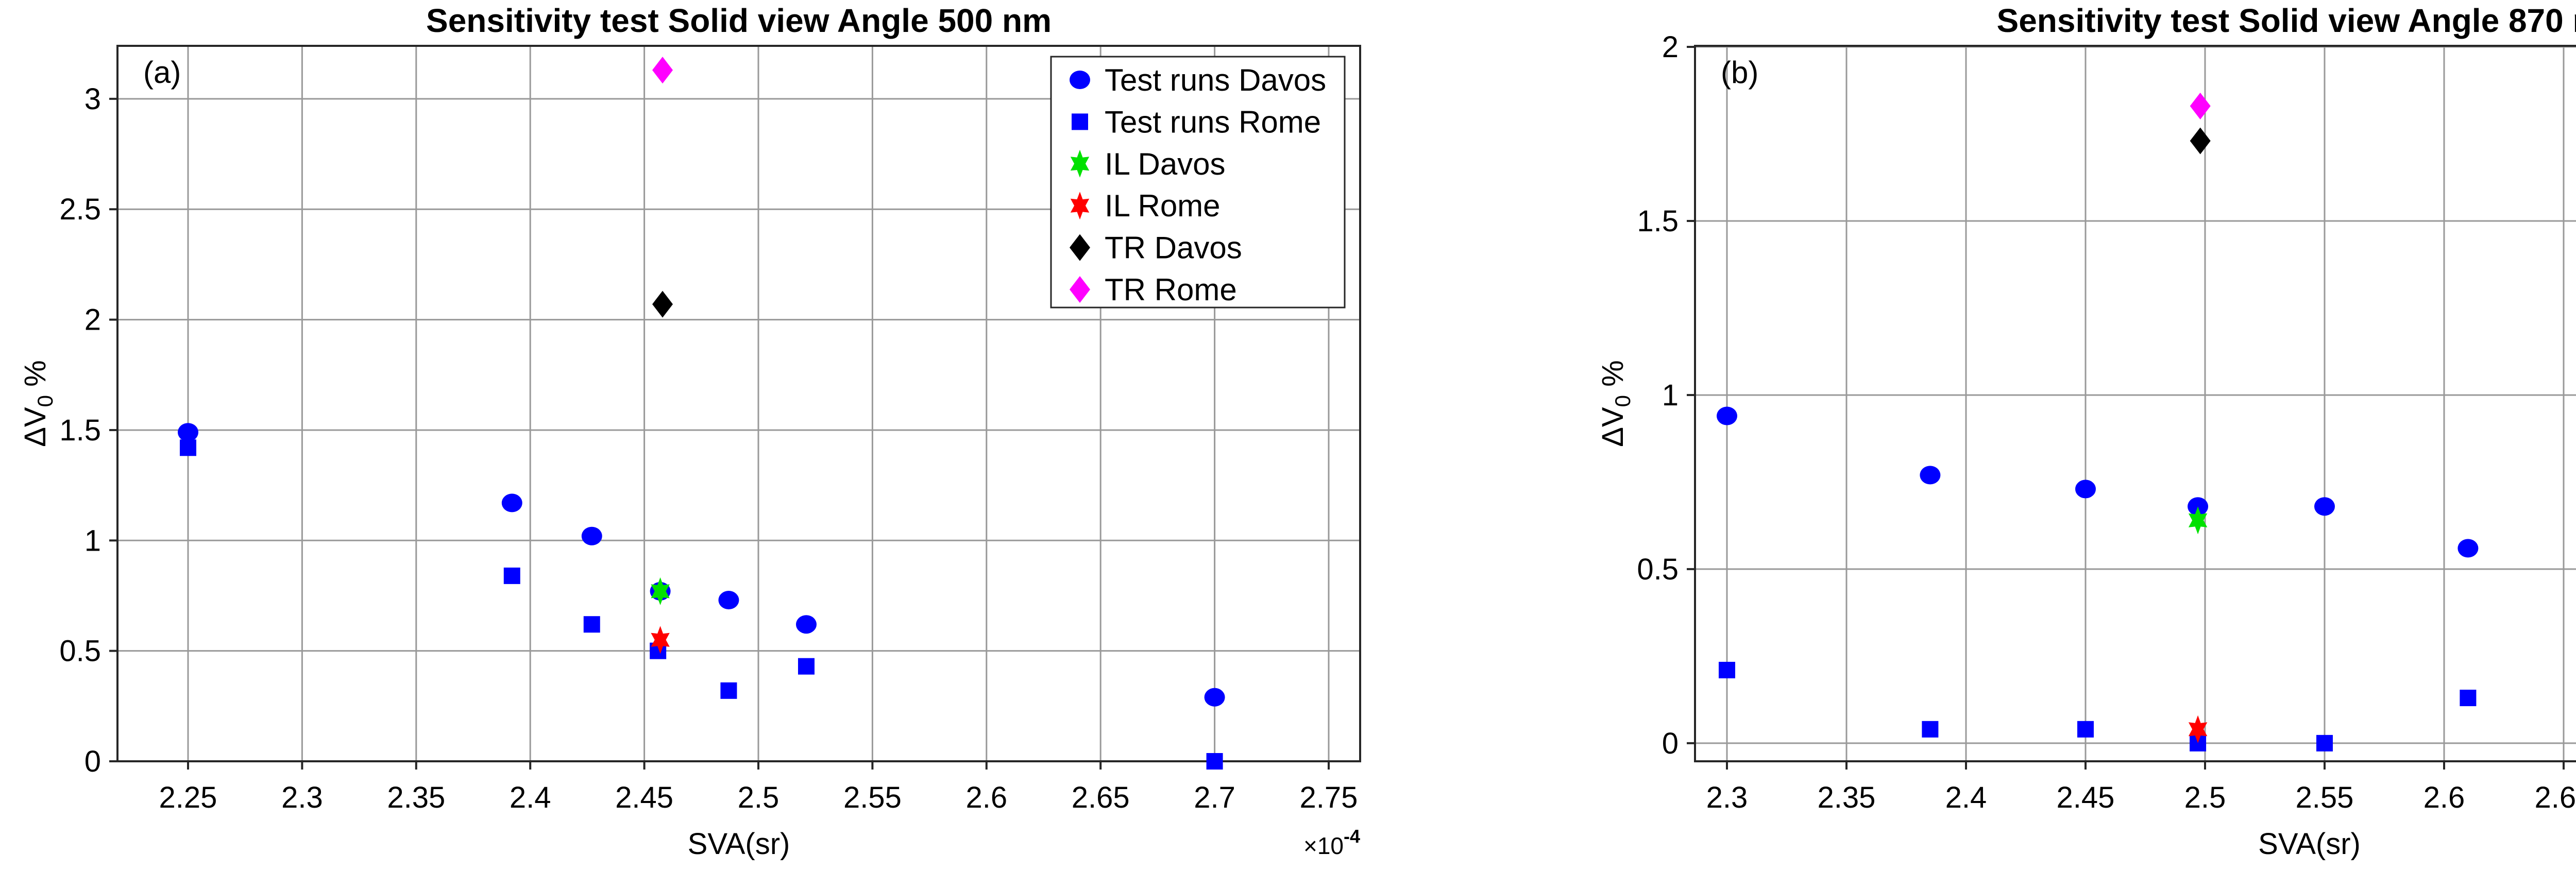 This screenshot has width=2576, height=871. Describe the element at coordinates (92, 99) in the screenshot. I see `y-tick-label: 3` at that location.